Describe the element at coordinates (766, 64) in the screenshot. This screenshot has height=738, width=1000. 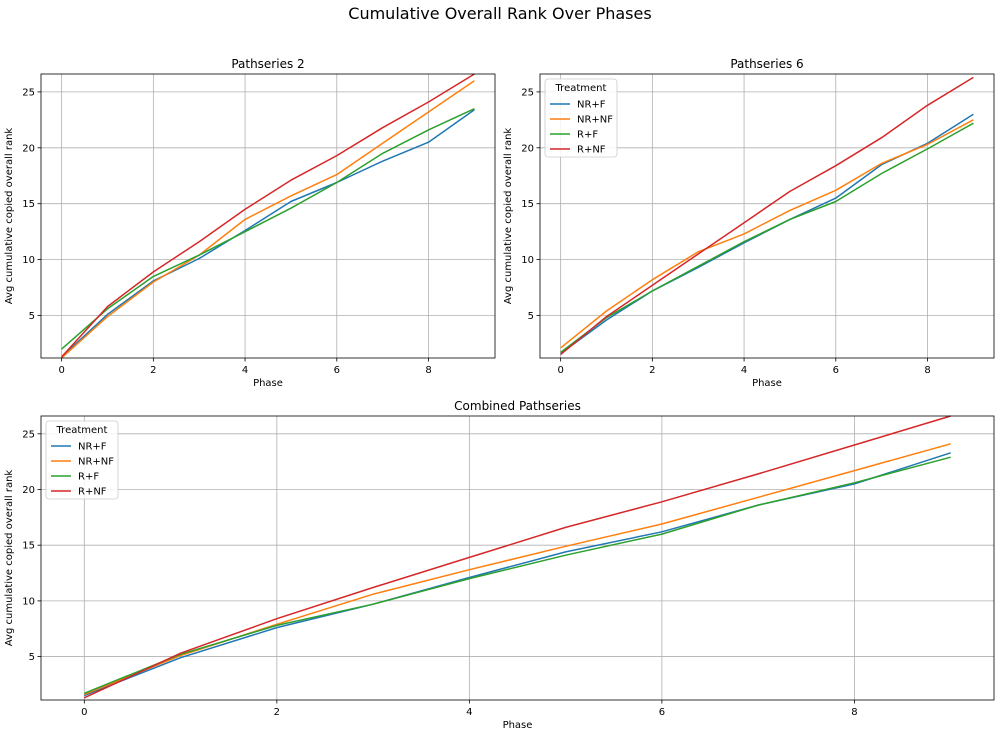
I see `subplot-title: Pathseries 6` at that location.